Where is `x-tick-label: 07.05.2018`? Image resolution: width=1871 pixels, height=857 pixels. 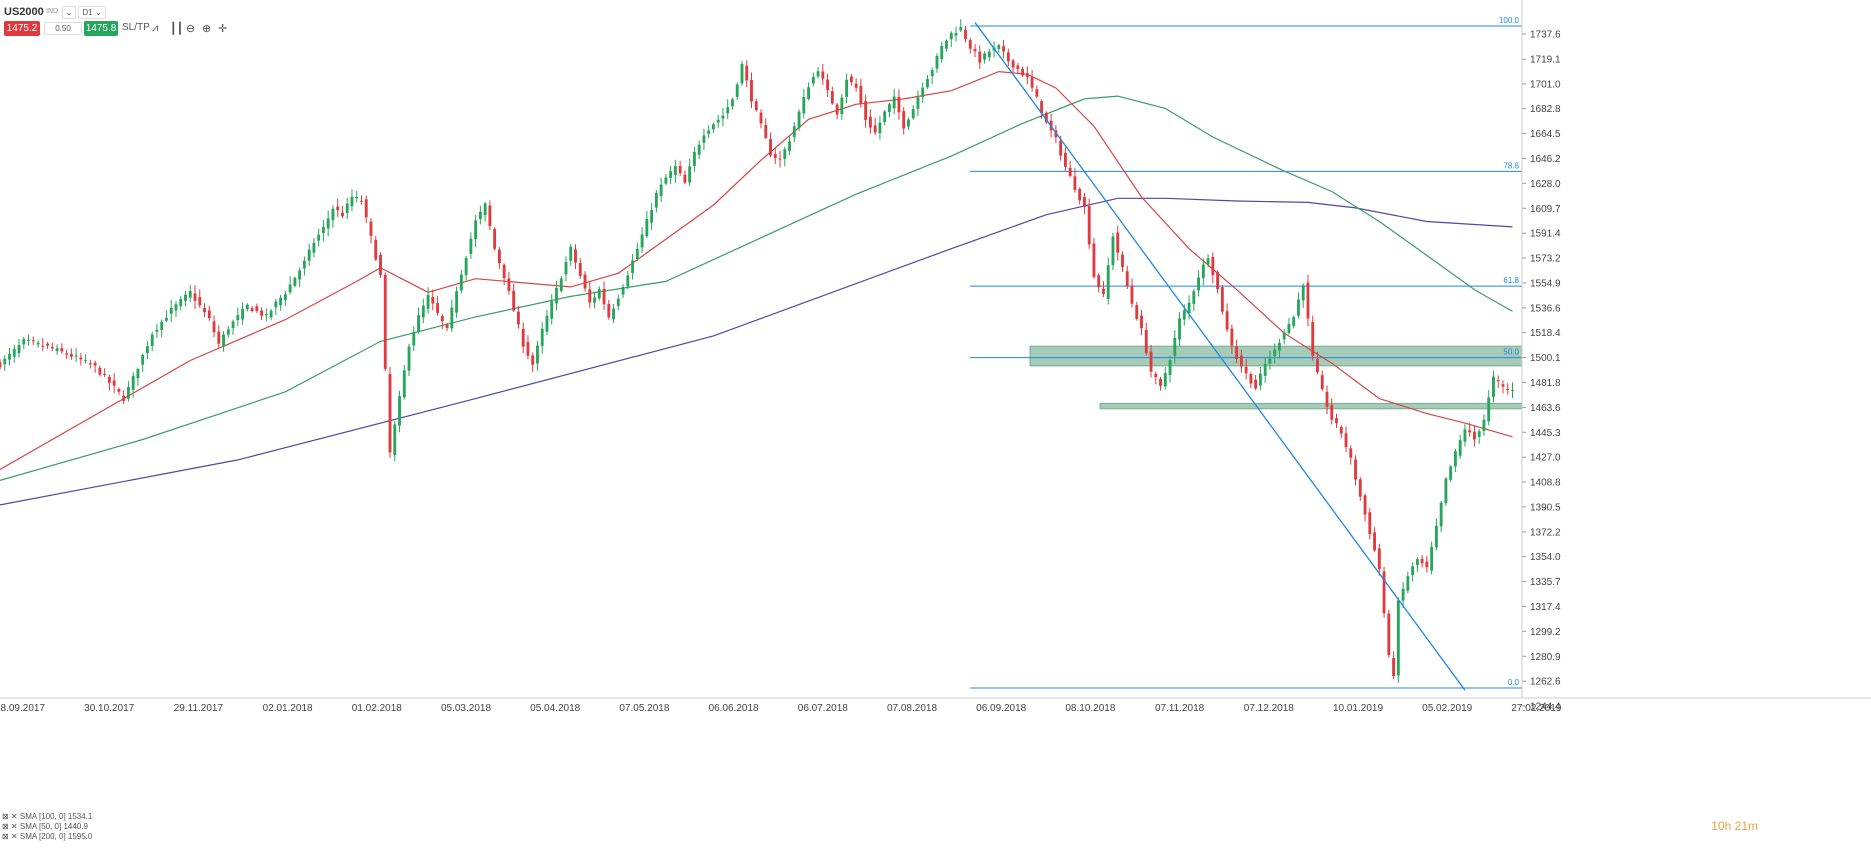
x-tick-label: 07.05.2018 is located at coordinates (644, 708).